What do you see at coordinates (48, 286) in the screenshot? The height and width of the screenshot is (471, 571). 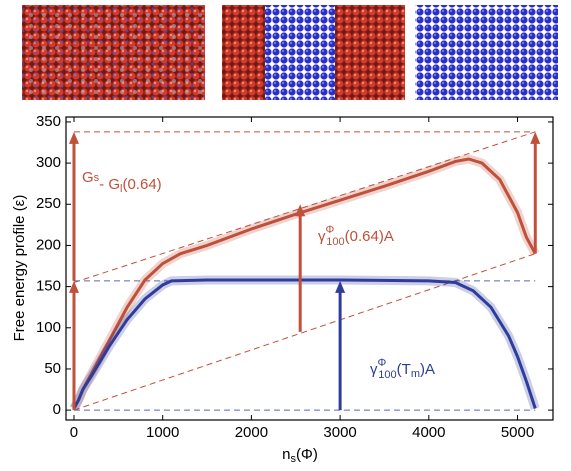 I see `y-tick-label: 150` at bounding box center [48, 286].